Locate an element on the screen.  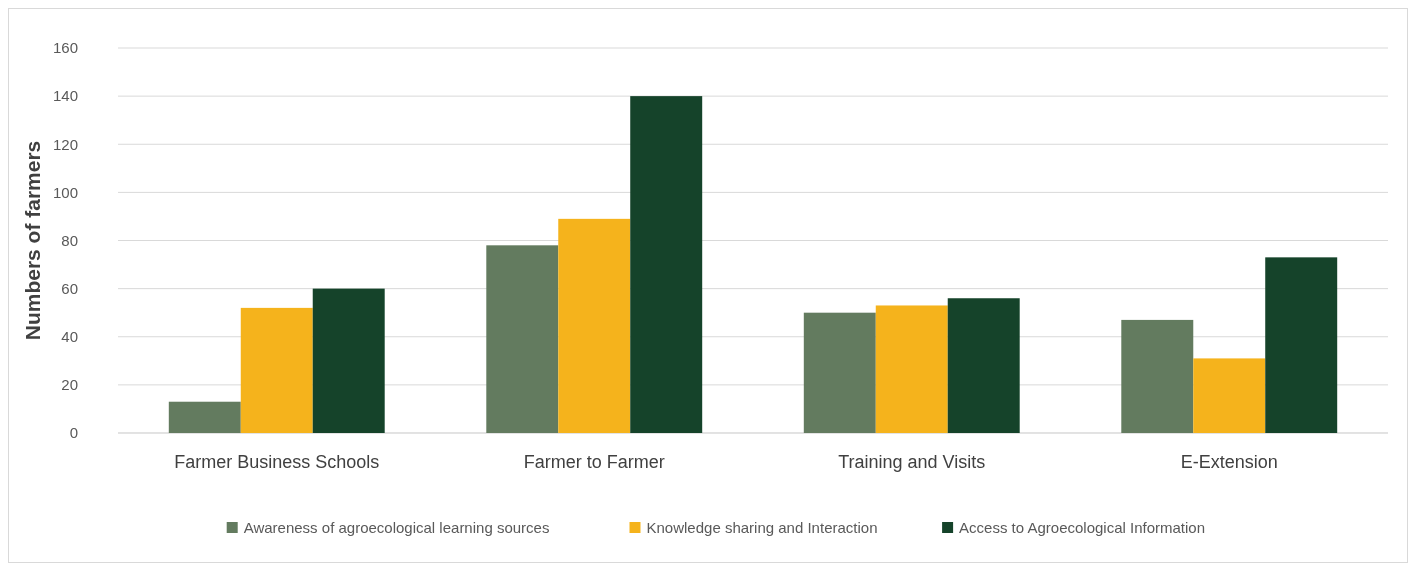
legend-label: Awareness of agroecological learning sources is located at coordinates (396, 528).